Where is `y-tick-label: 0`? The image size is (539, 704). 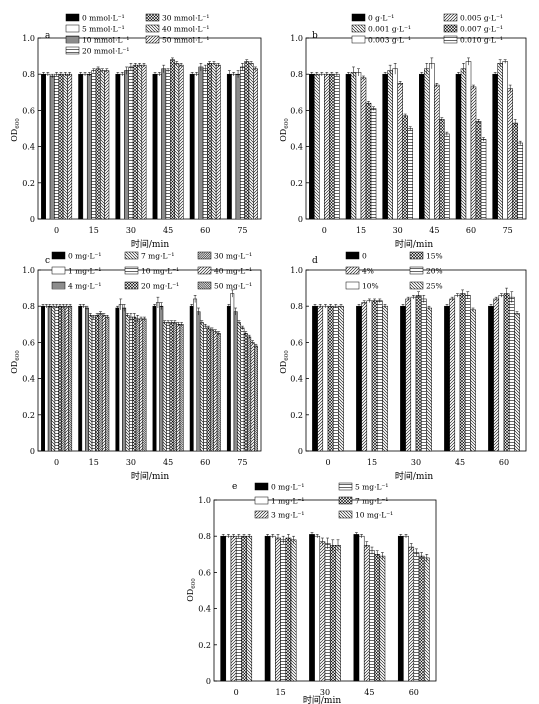
y-tick-label: 0 is located at coordinates (32, 219).